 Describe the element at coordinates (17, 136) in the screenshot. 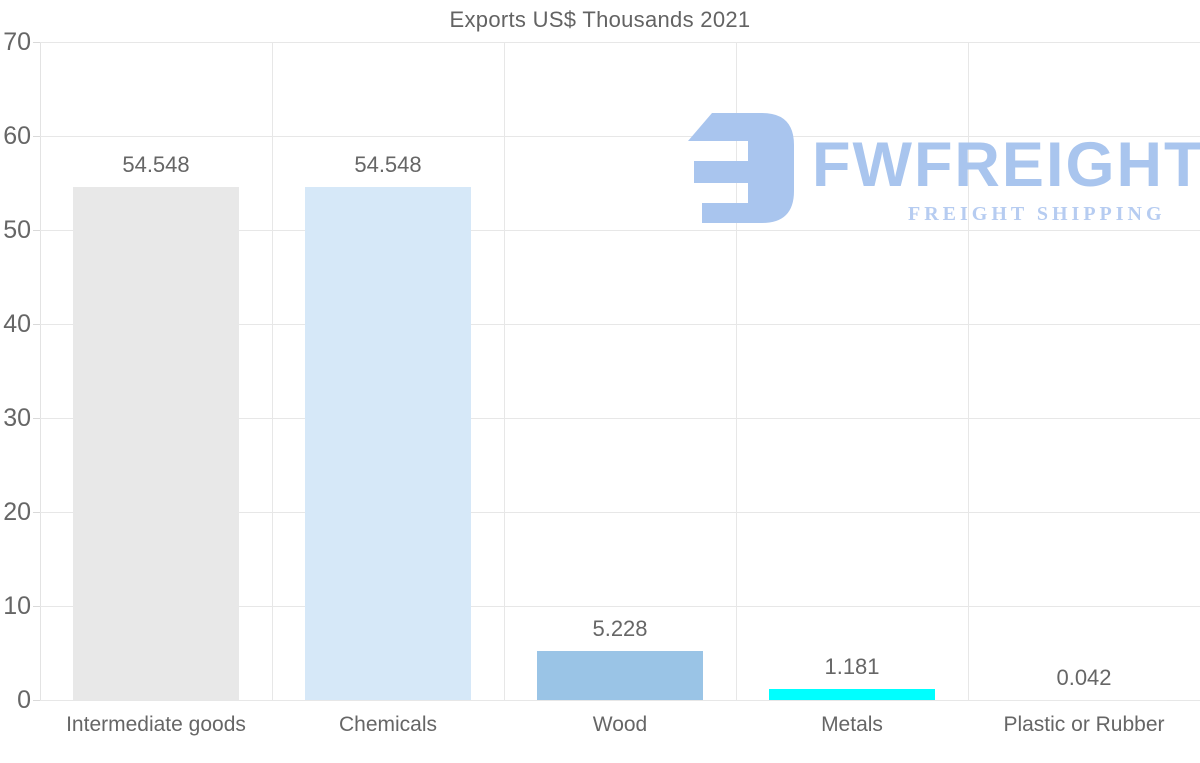

I see `y-axis-label-60: 60` at that location.